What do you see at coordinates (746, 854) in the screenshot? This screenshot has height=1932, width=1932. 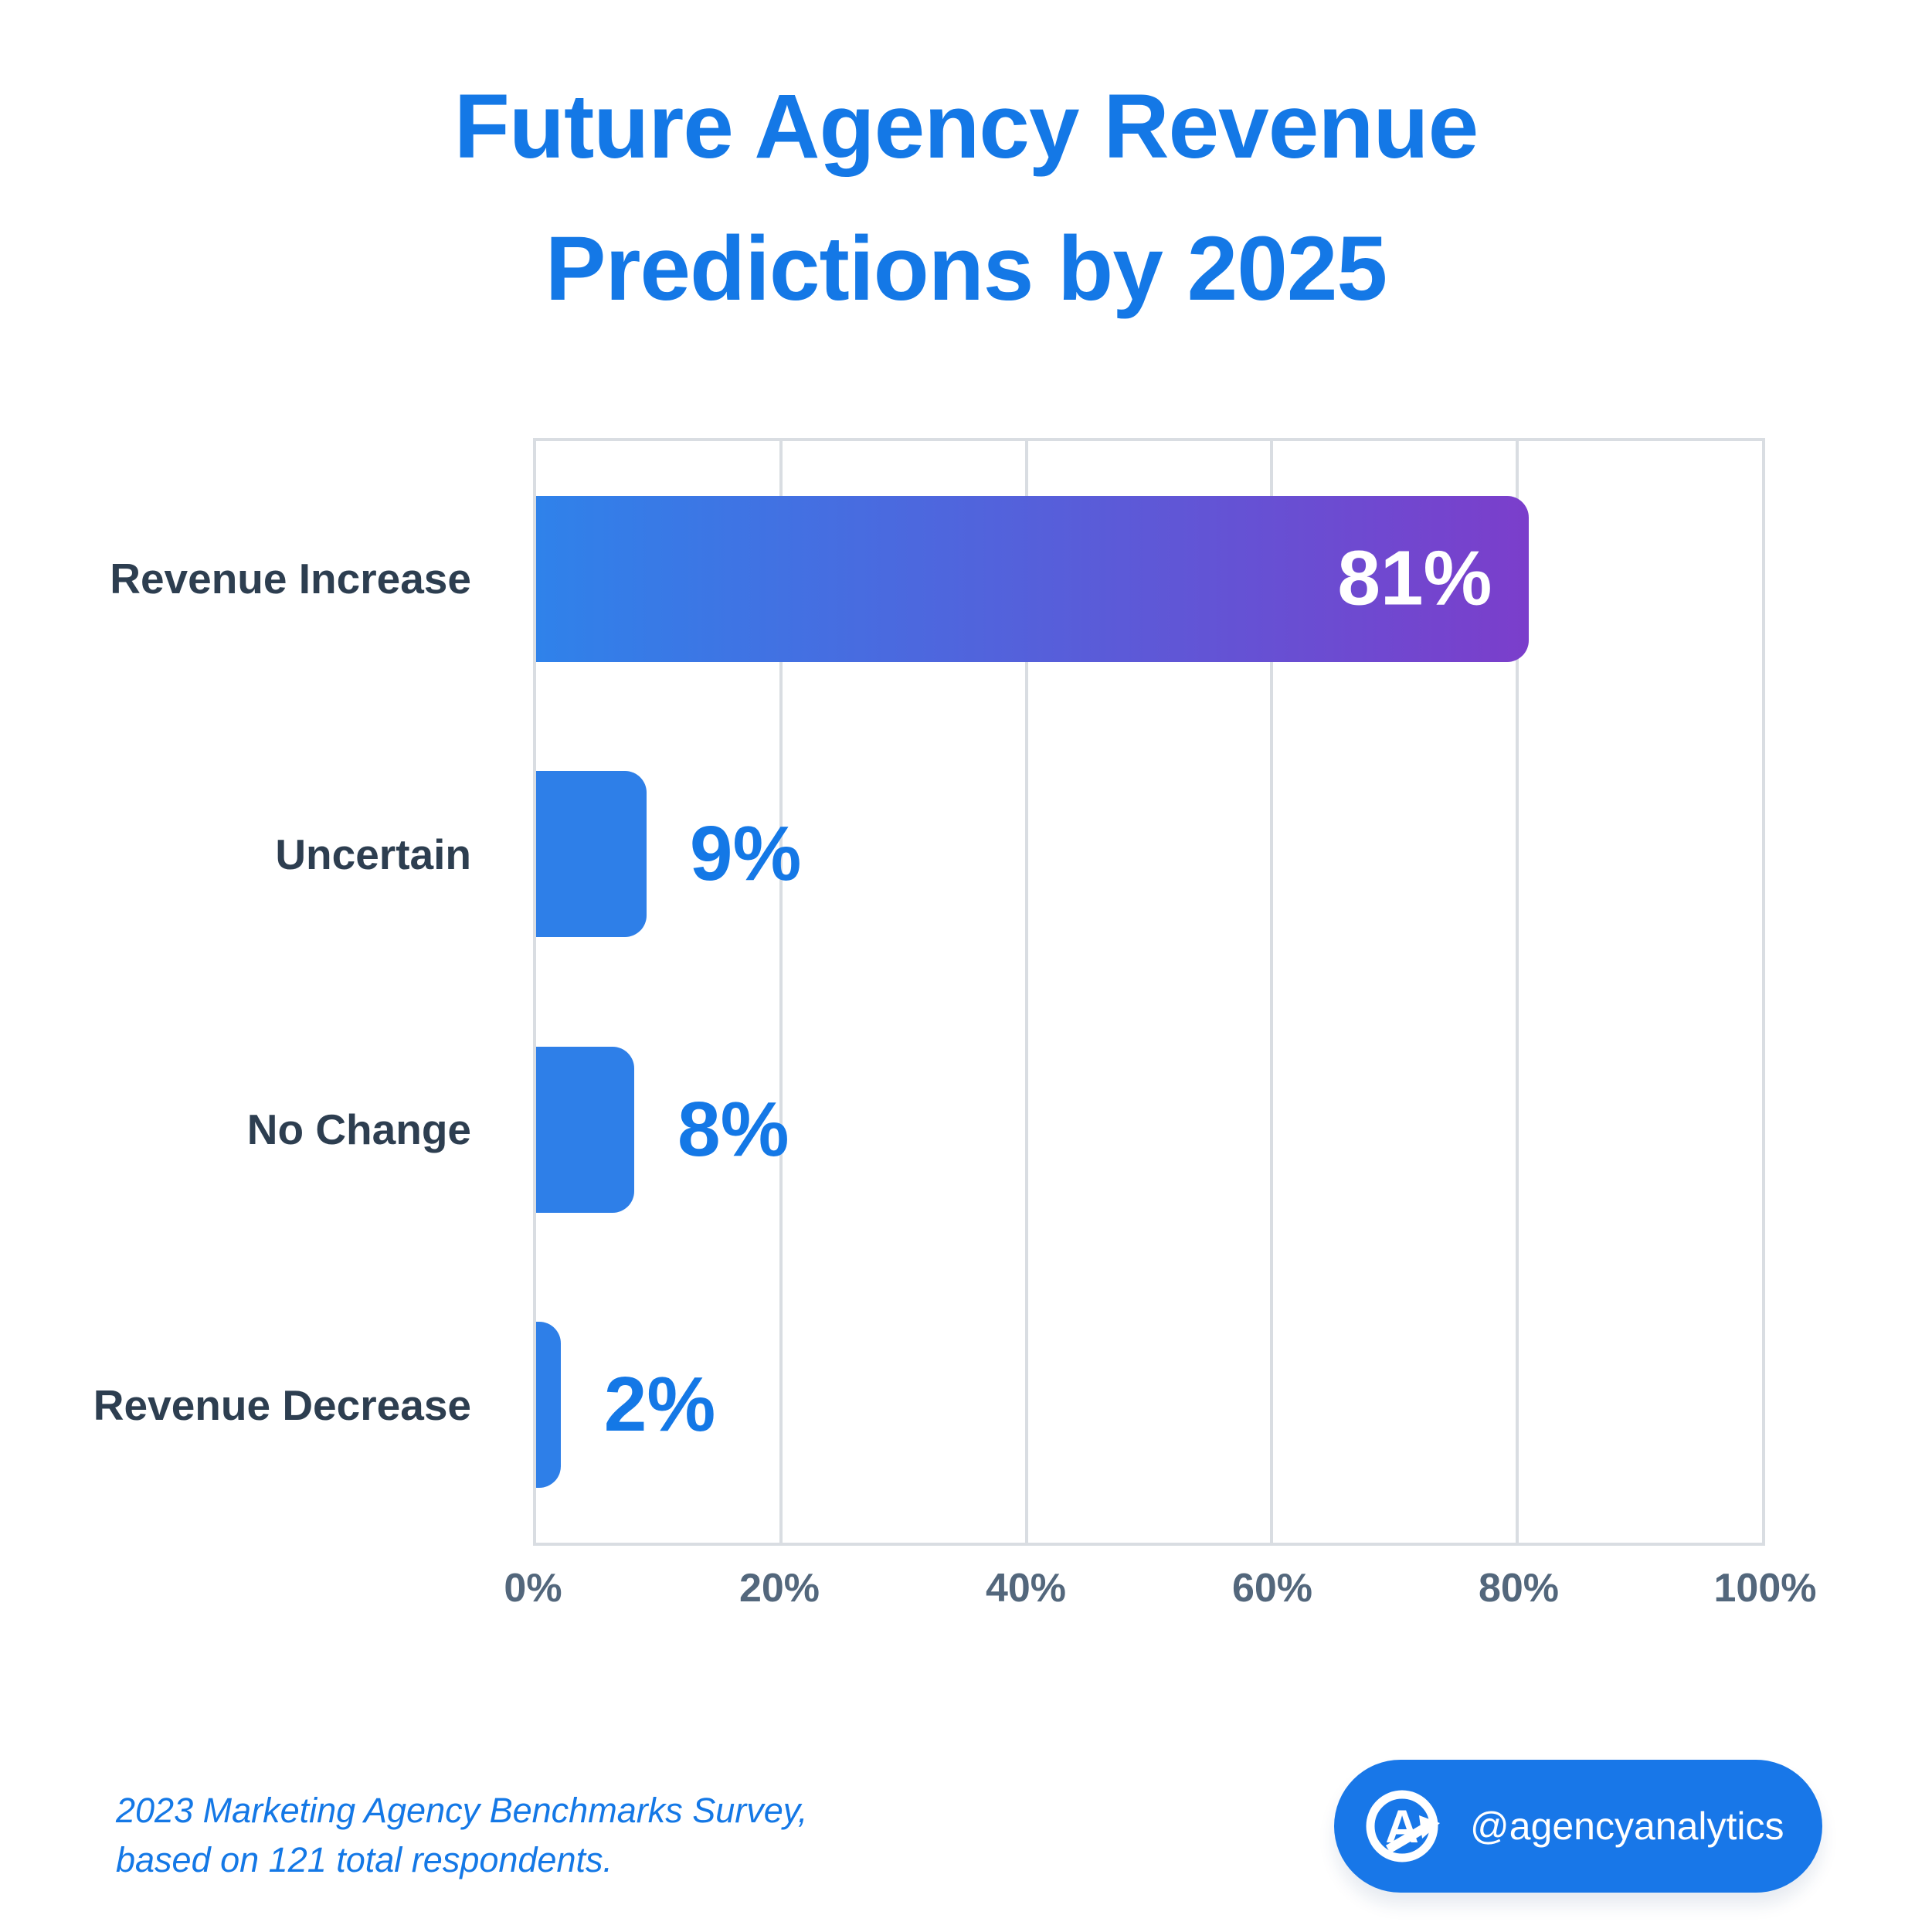 I see `value-label-uncertain: 9%` at bounding box center [746, 854].